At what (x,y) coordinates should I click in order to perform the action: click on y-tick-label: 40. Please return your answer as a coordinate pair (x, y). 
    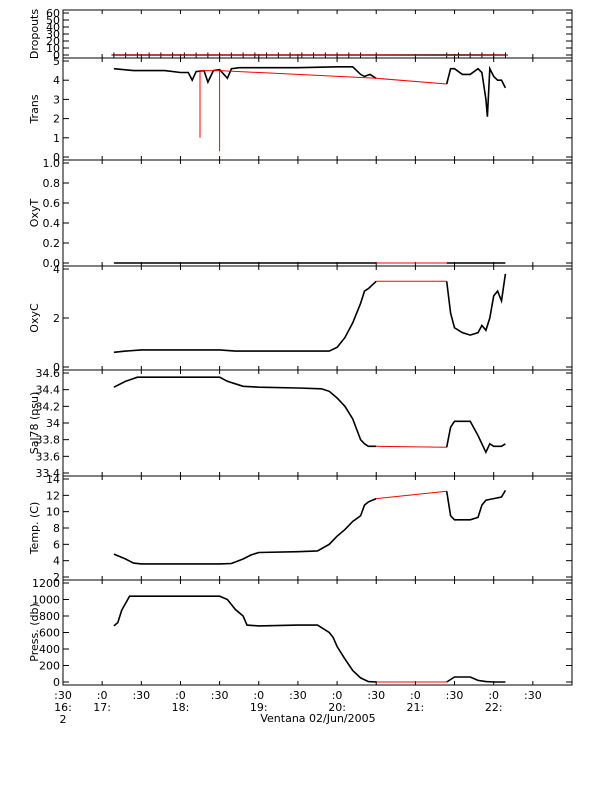
    Looking at the image, I should click on (53, 27).